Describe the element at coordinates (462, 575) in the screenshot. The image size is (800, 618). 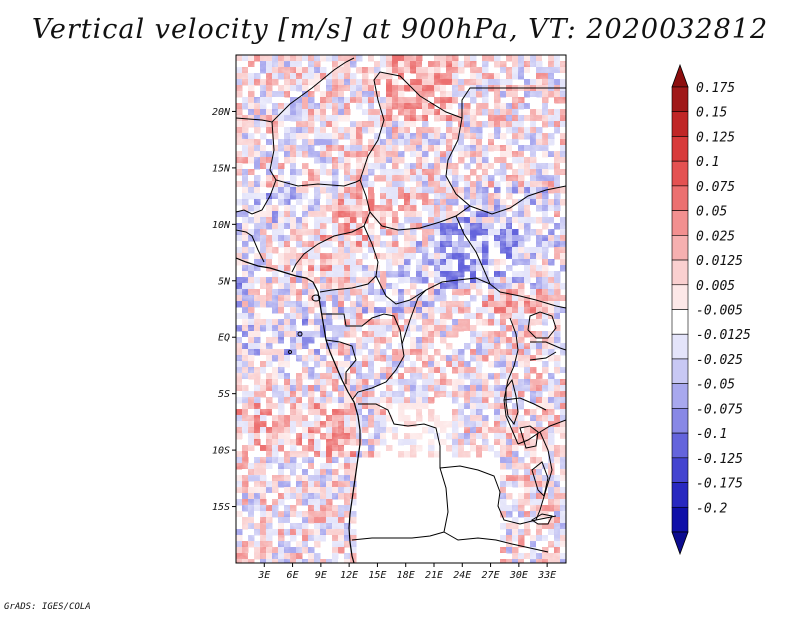
I see `lon-tick-label: 24E` at that location.